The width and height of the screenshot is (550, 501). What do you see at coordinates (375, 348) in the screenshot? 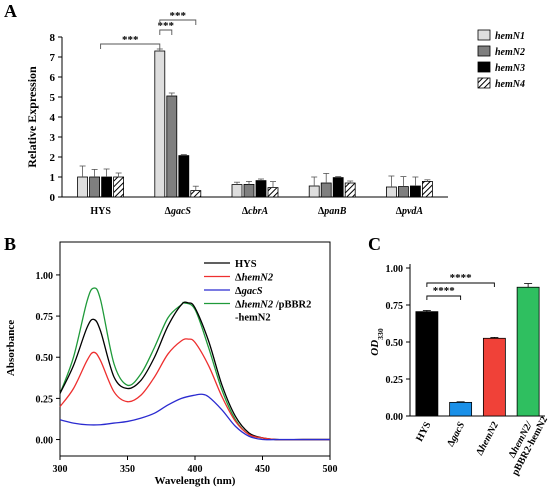
I see `panel-c-y-axis-label-part-0: OD` at bounding box center [375, 348].